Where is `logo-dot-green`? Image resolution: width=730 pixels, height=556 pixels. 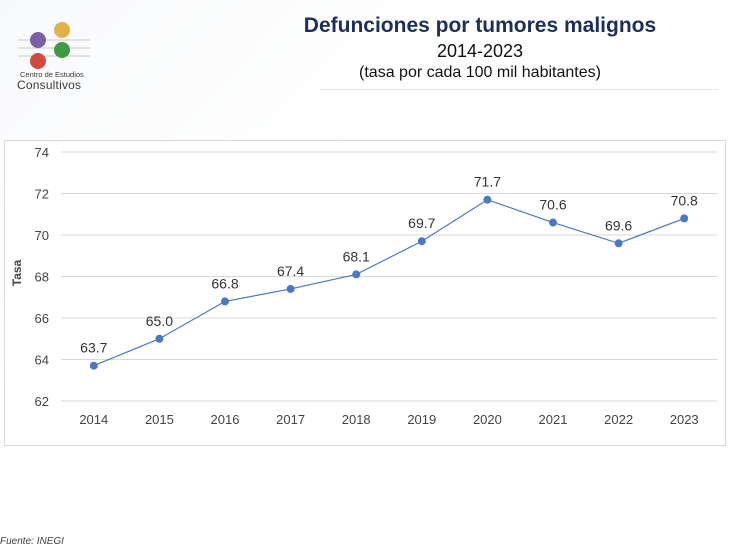 logo-dot-green is located at coordinates (62, 50).